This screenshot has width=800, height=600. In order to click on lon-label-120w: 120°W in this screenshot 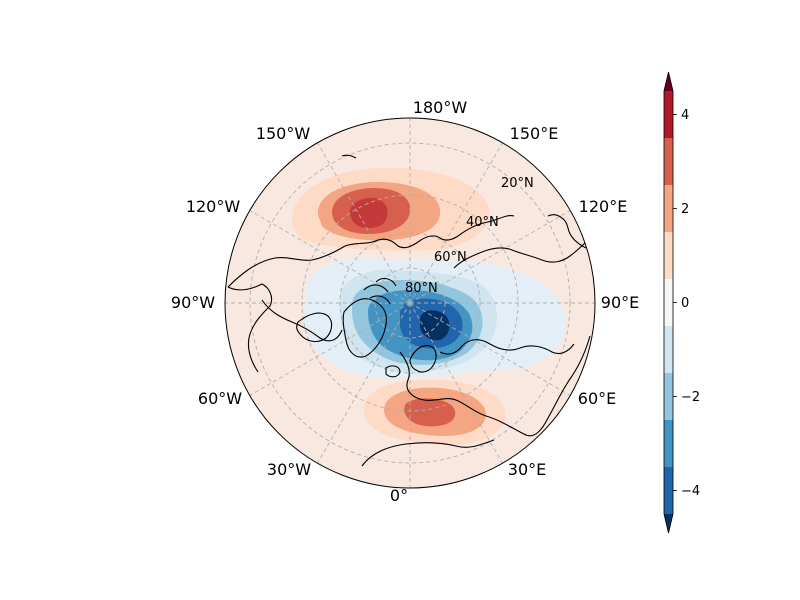, I will do `click(213, 206)`.